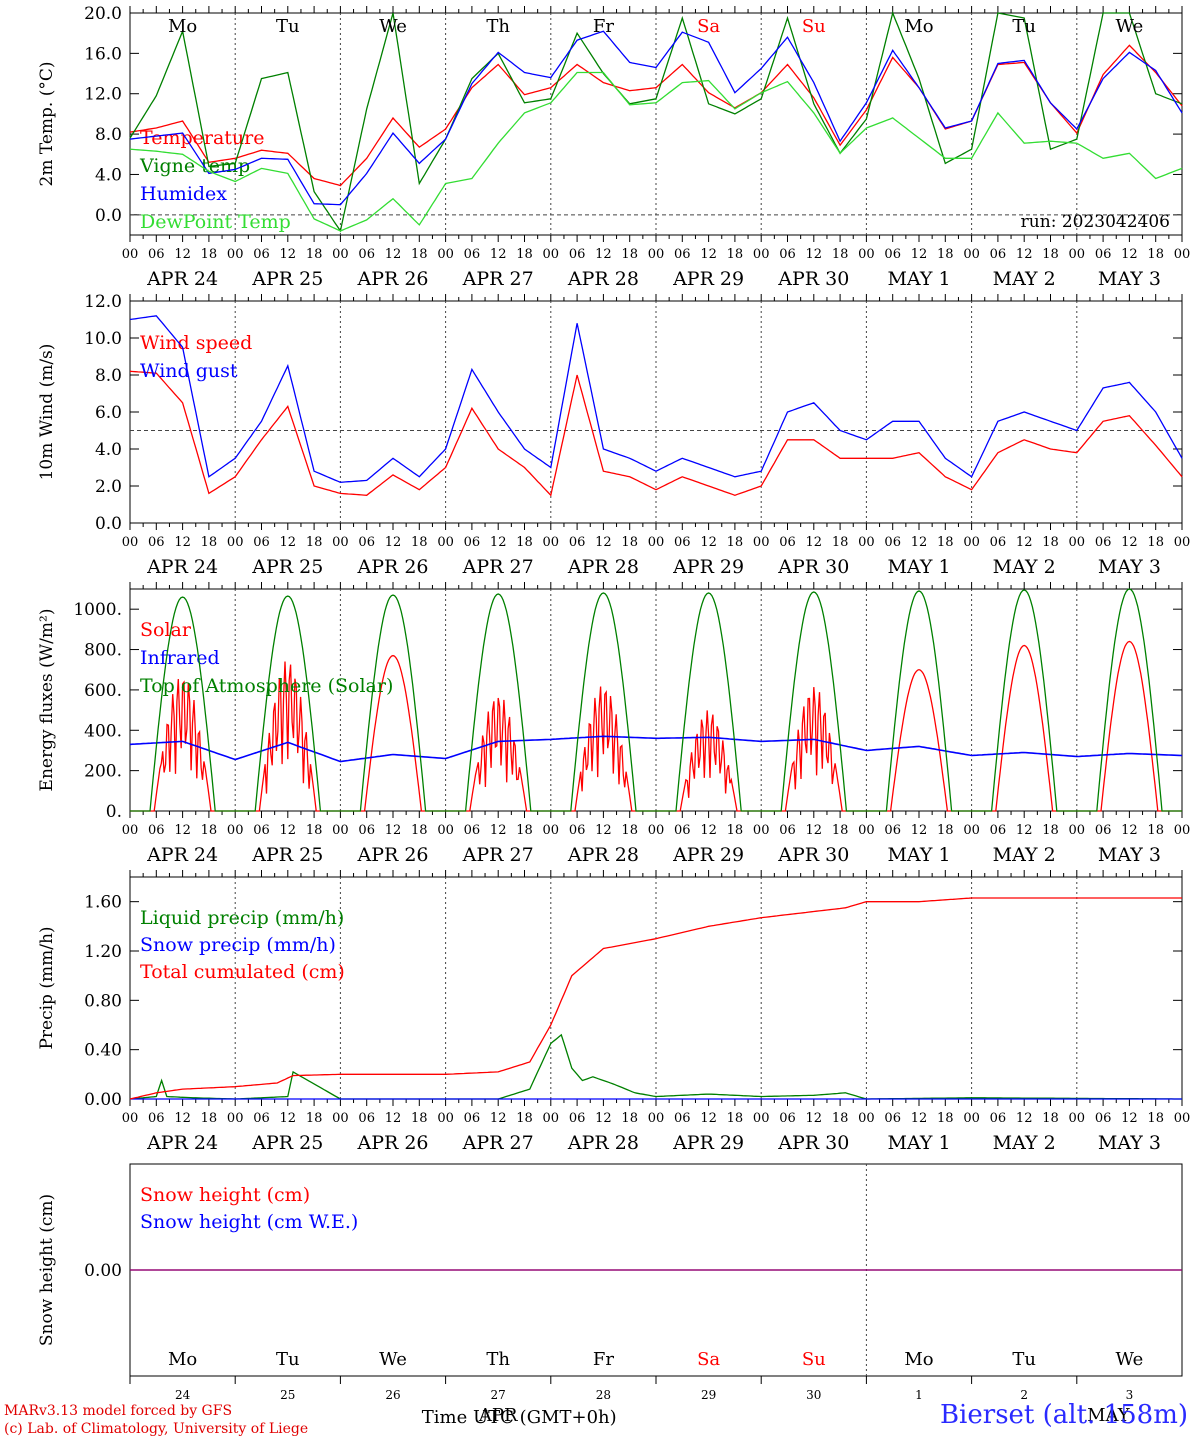  Describe the element at coordinates (108, 413) in the screenshot. I see `y-tick-label: 6.0` at that location.